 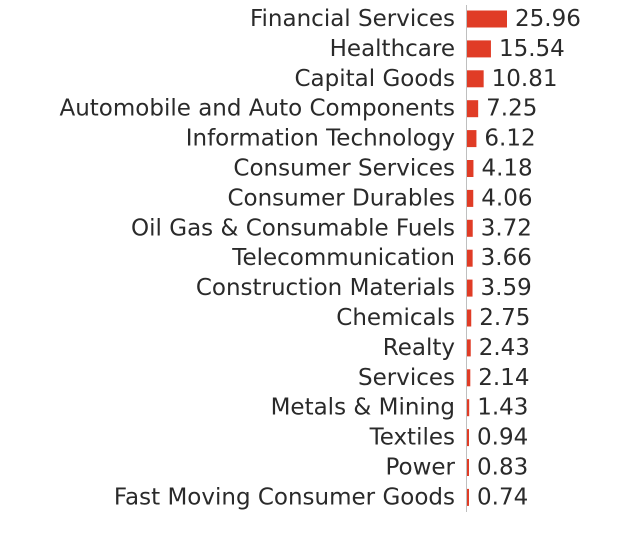 I want to click on category-label: Construction Materials, so click(x=325, y=288).